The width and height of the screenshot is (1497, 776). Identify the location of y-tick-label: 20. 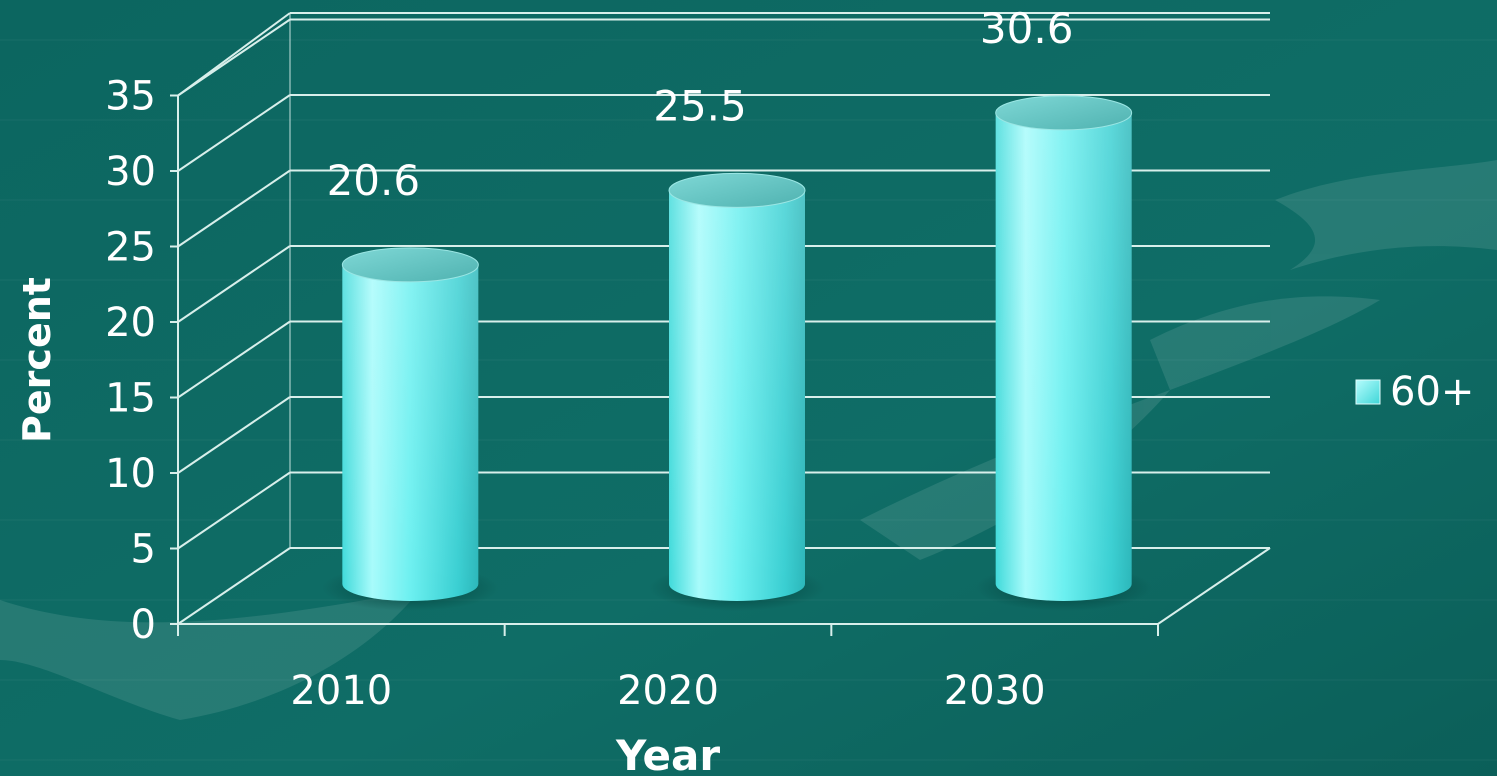
(130, 323).